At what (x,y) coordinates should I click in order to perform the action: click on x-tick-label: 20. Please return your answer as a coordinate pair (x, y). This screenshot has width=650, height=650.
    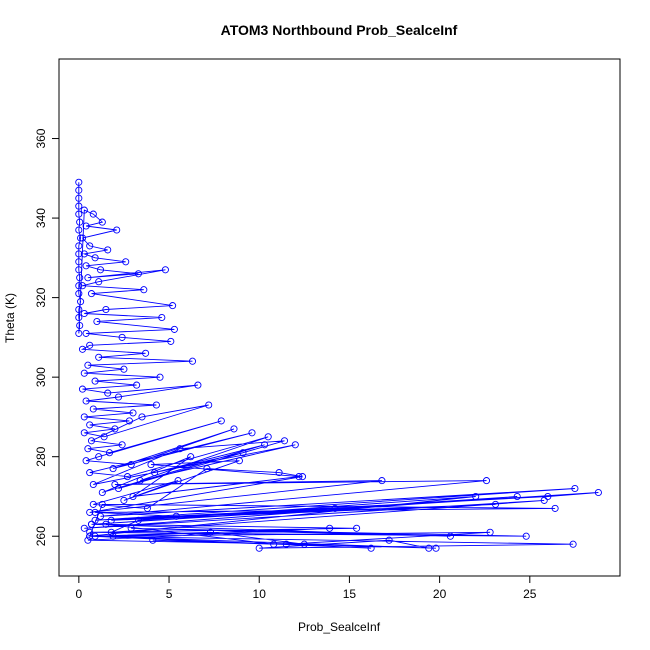
    Looking at the image, I should click on (440, 594).